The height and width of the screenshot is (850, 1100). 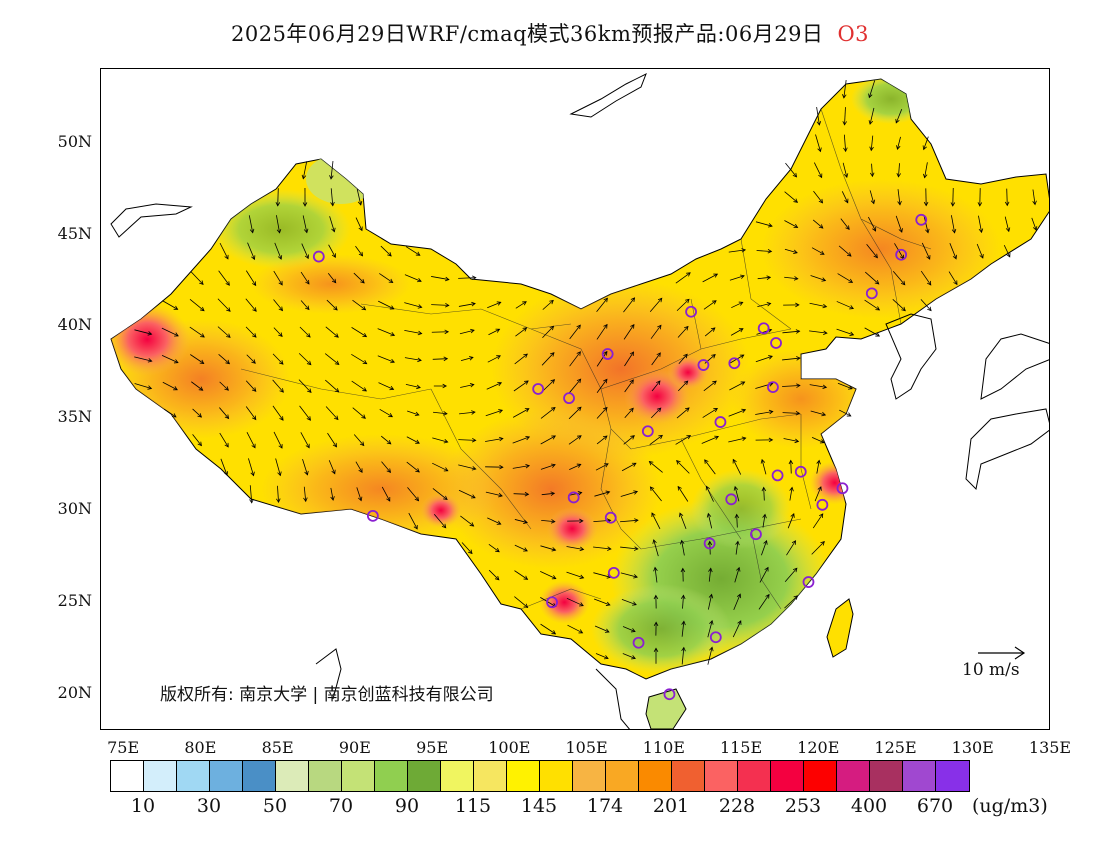 I want to click on wind-reference-arrow, so click(x=1002, y=653).